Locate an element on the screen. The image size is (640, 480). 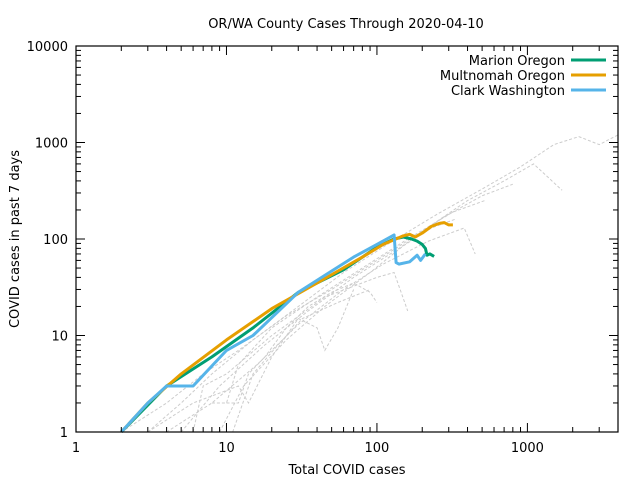
y-tick-label: 100 is located at coordinates (55, 240).